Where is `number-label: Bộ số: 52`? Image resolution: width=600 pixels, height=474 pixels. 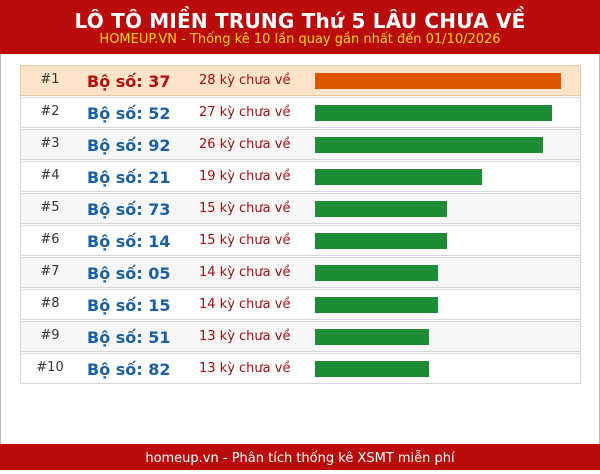 number-label: Bộ số: 52 is located at coordinates (129, 113).